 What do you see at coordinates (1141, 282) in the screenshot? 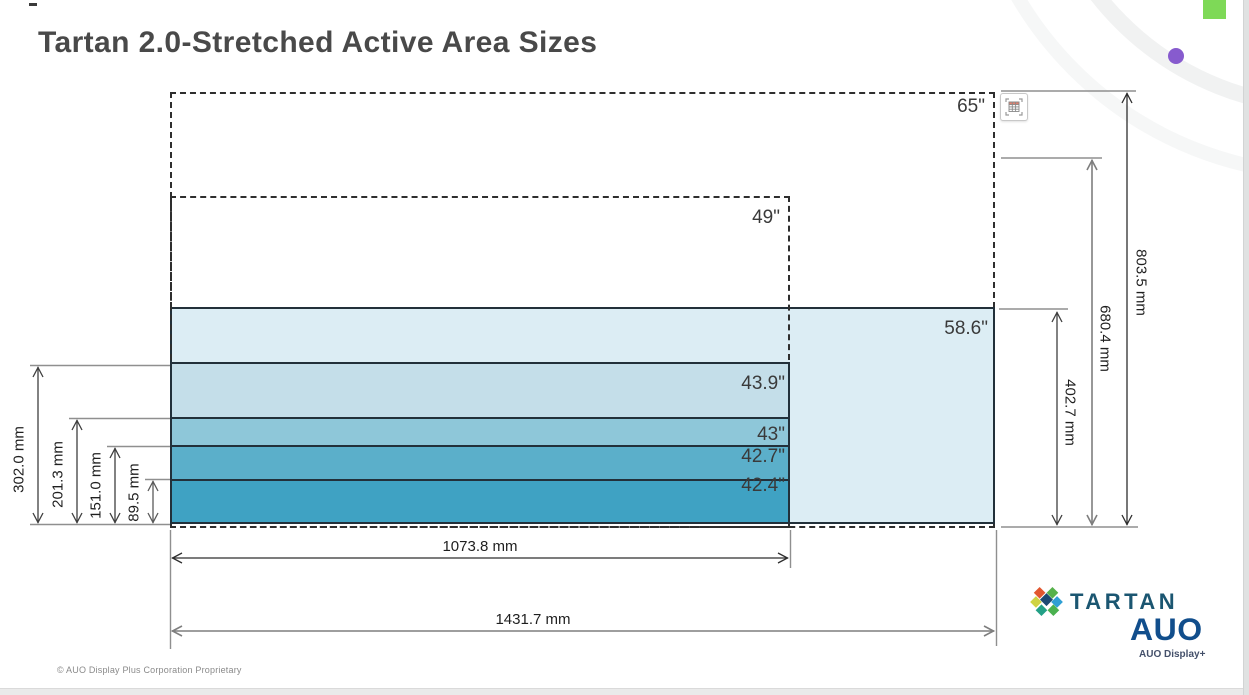
I see `dim-label-803: 803.5 mm` at bounding box center [1141, 282].